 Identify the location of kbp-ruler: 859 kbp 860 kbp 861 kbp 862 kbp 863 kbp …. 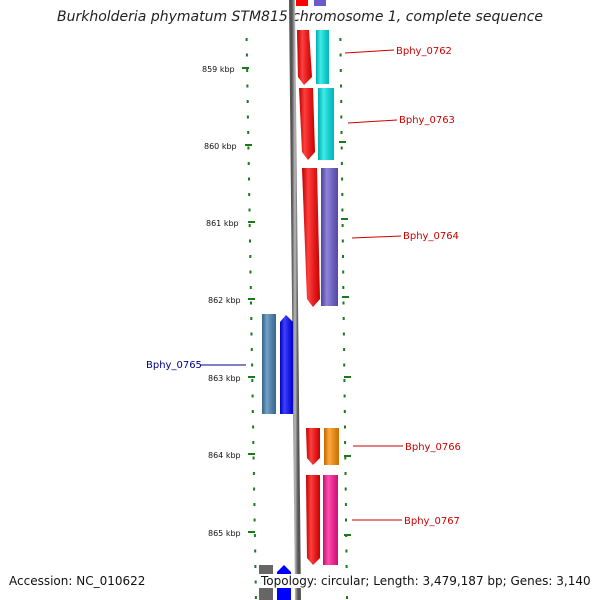
(228, 301).